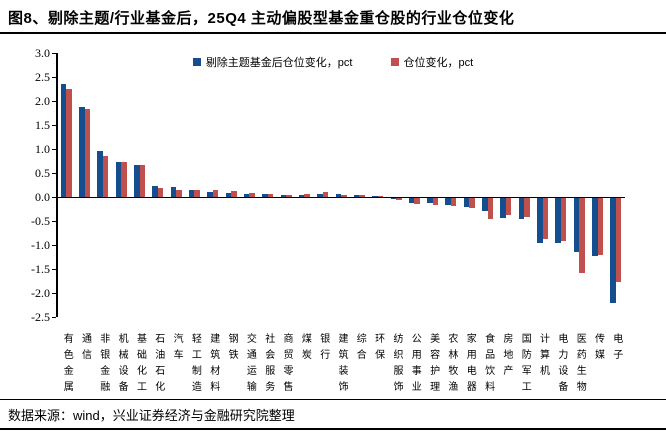  I want to click on x-category-label: 食品饮料, so click(488, 365).